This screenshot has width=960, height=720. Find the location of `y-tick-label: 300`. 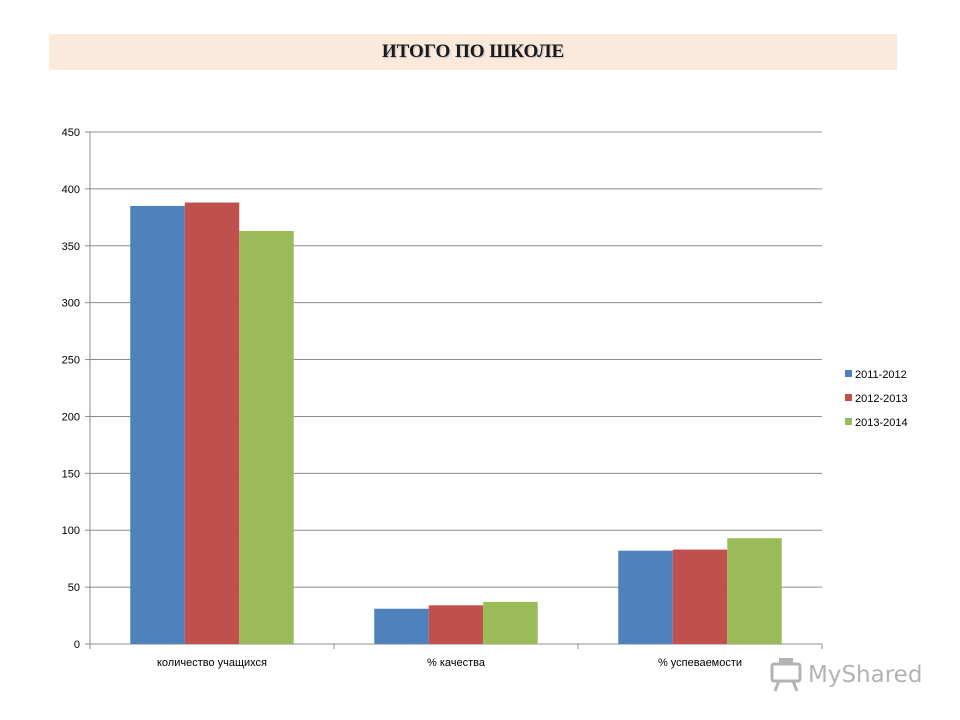

y-tick-label: 300 is located at coordinates (71, 304).